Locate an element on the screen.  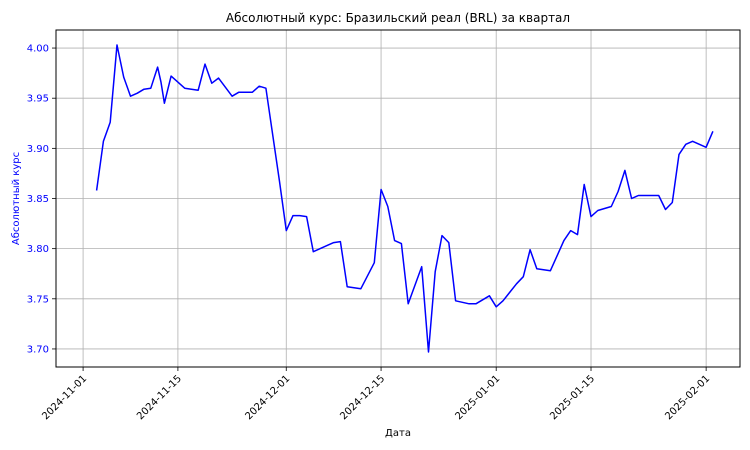
y-axis: 3.70 3.75 3.80 3.85 3.90 3.95 4.00 is located at coordinates (41, 199).